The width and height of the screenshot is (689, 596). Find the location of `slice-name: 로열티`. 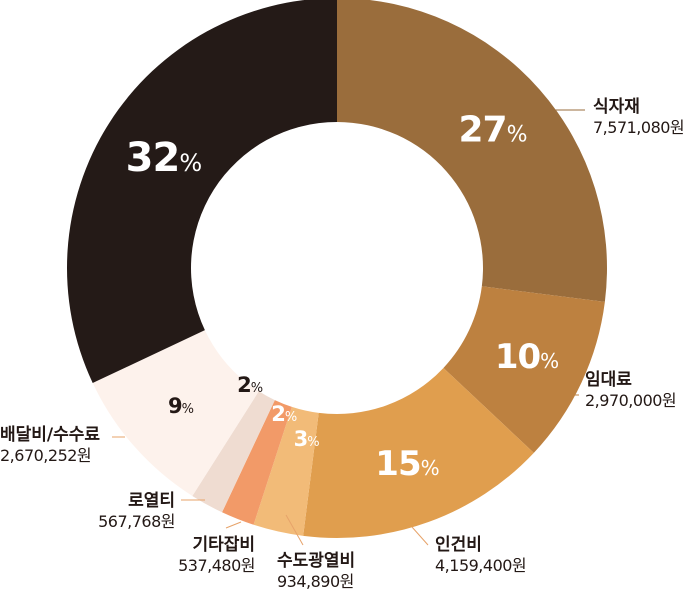

slice-name: 로열티 is located at coordinates (151, 501).